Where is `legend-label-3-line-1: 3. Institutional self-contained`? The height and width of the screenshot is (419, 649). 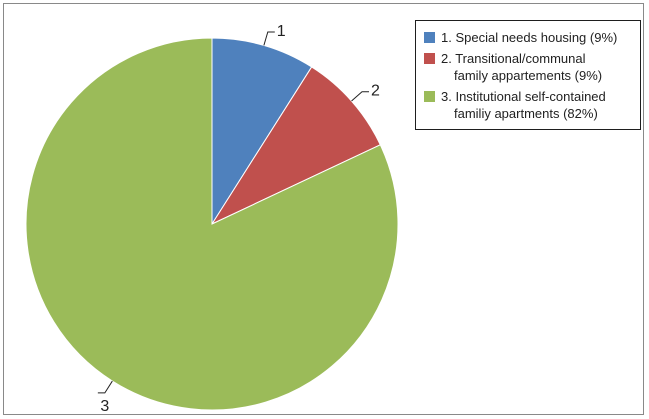
legend-label-3-line-1: 3. Institutional self-contained is located at coordinates (523, 96).